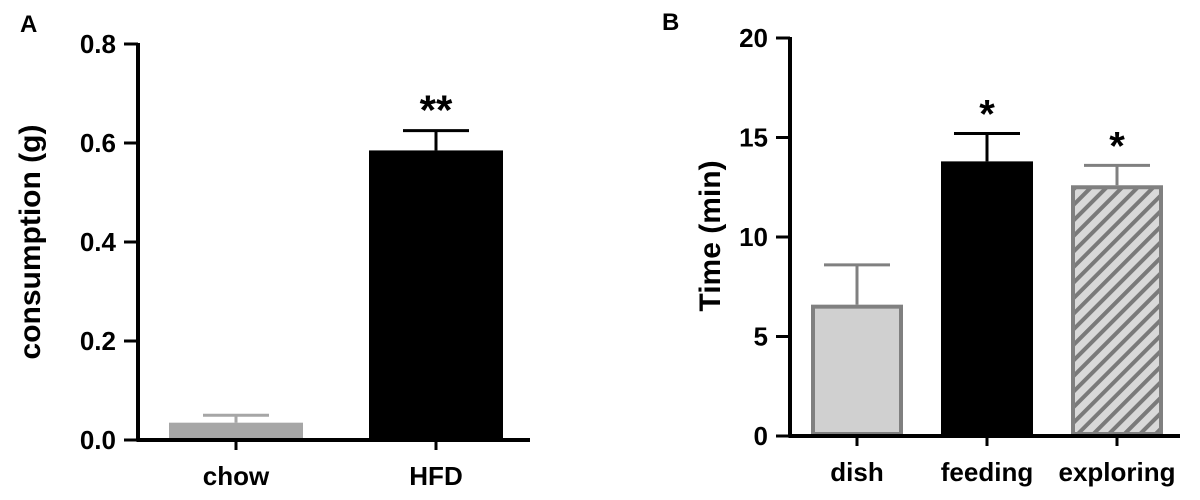 The image size is (1200, 500). What do you see at coordinates (98, 44) in the screenshot?
I see `panel-a-y-tick-label: 0.8` at bounding box center [98, 44].